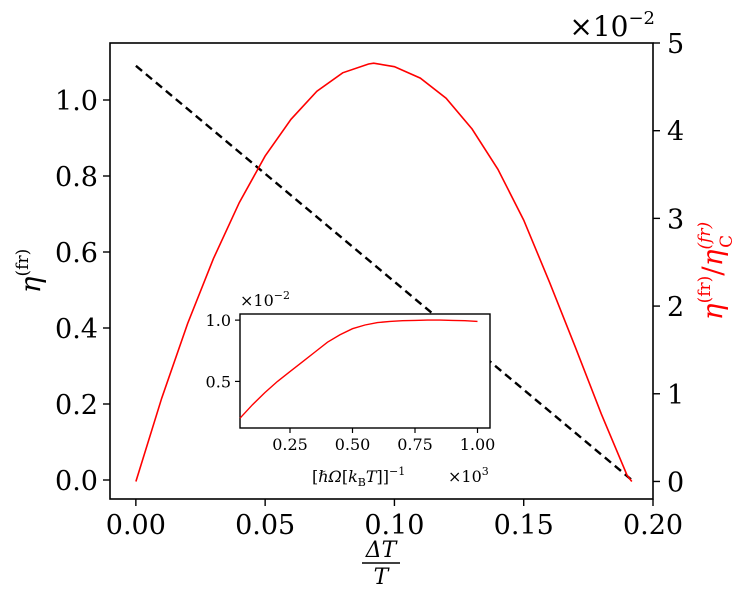 The height and width of the screenshot is (604, 747). What do you see at coordinates (468, 475) in the screenshot?
I see `inset-x-multiplier: ×10³` at bounding box center [468, 475].